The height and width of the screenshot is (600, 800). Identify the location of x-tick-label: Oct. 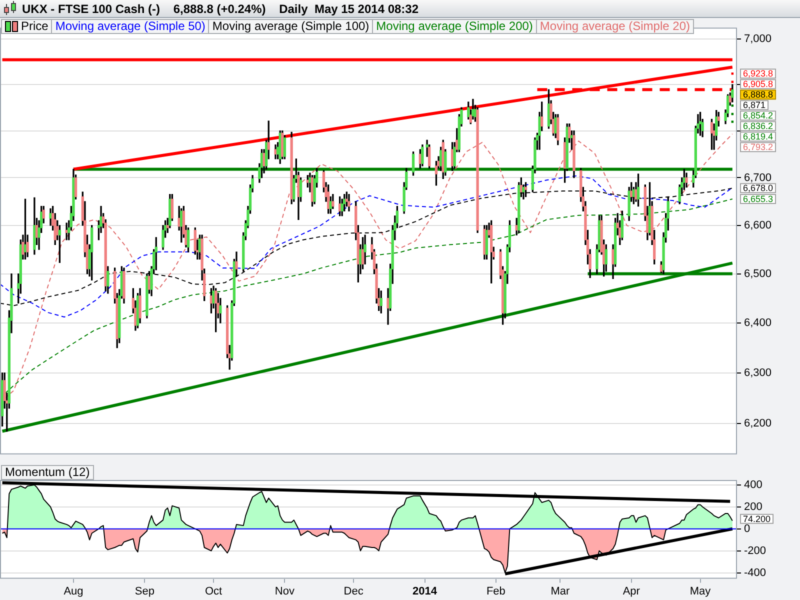
(213, 591).